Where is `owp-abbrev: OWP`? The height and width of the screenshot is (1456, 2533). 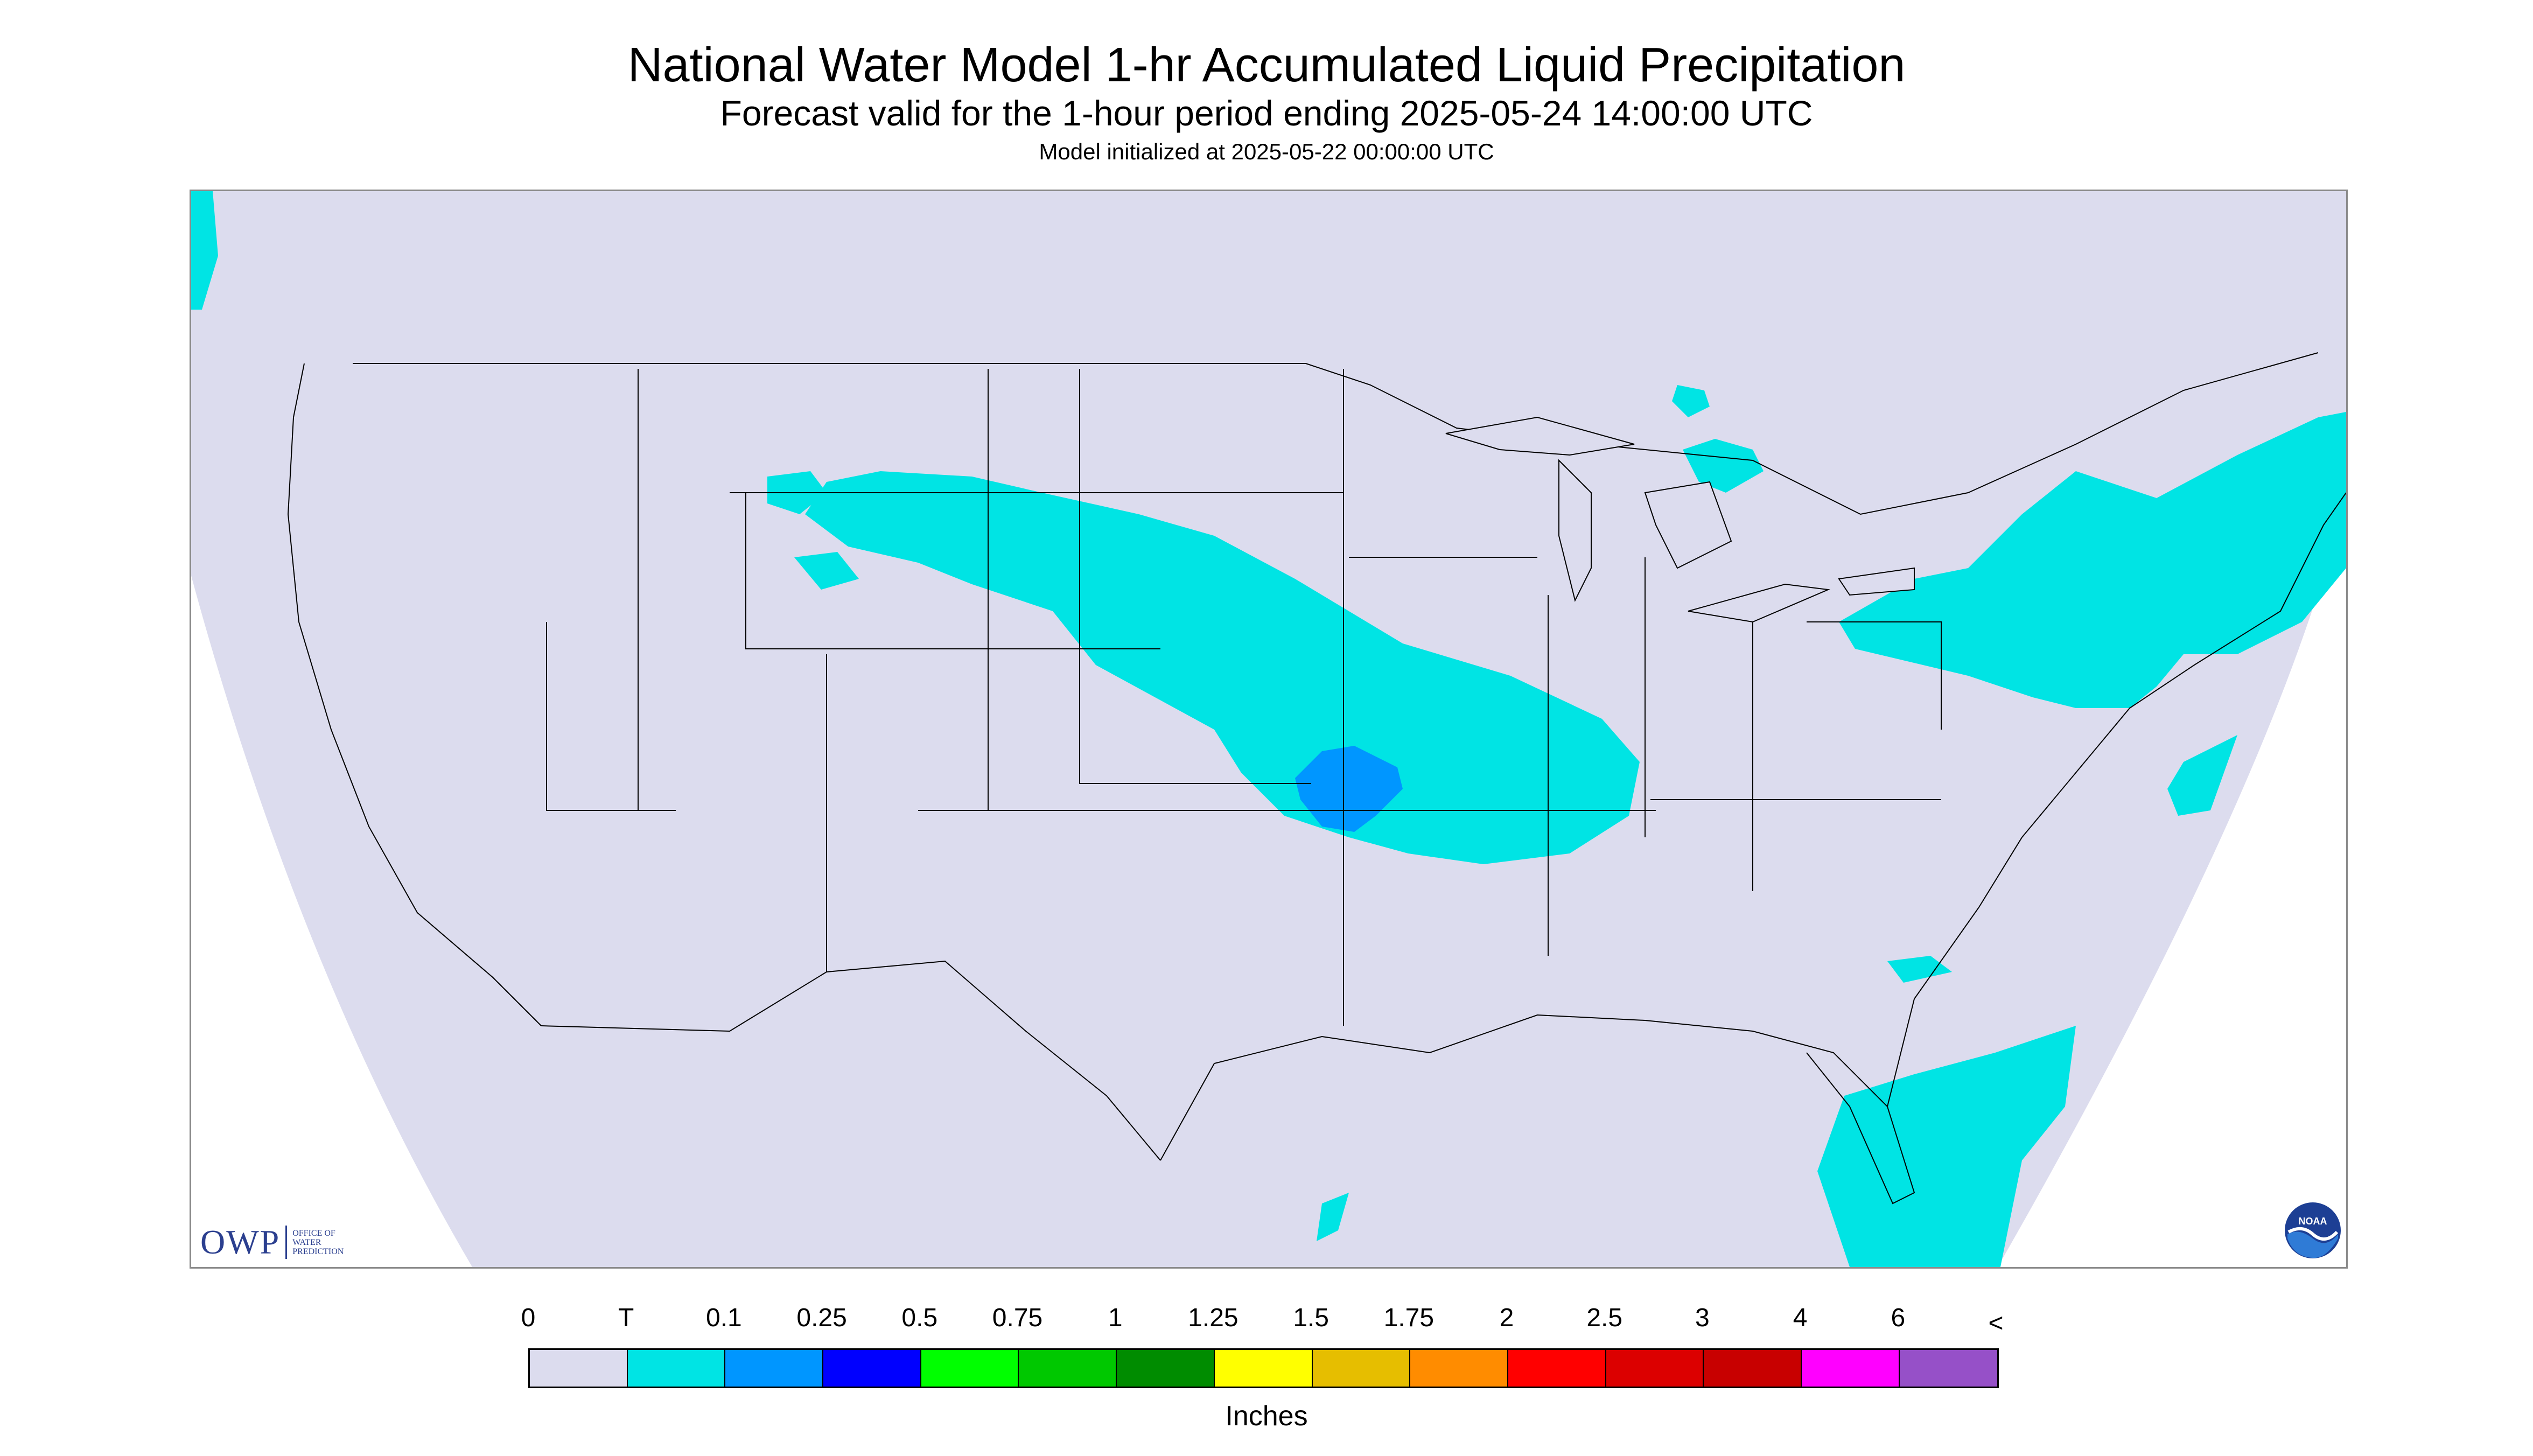 owp-abbrev: OWP is located at coordinates (240, 1242).